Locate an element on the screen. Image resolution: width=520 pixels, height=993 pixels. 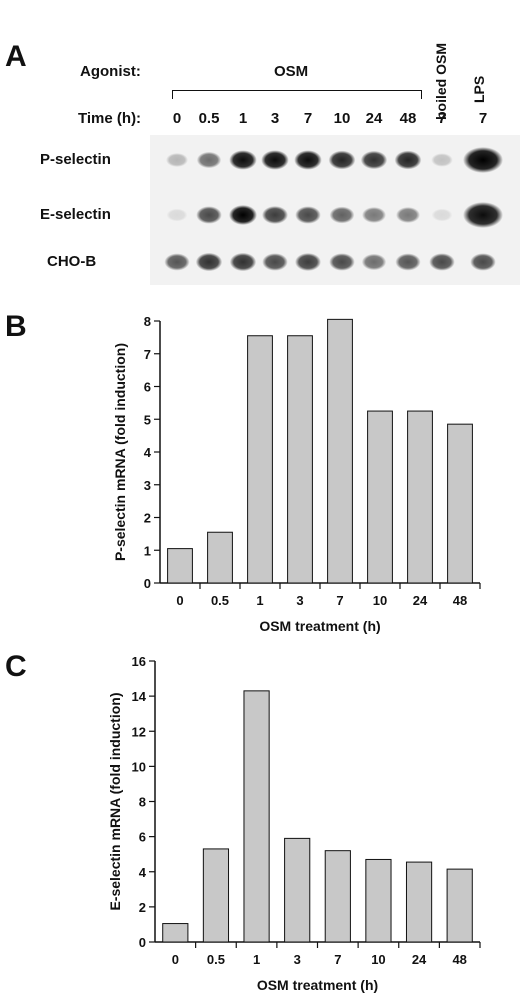
y-axis-label: E-selectin mRNA (fold induction) is located at coordinates (115, 801).